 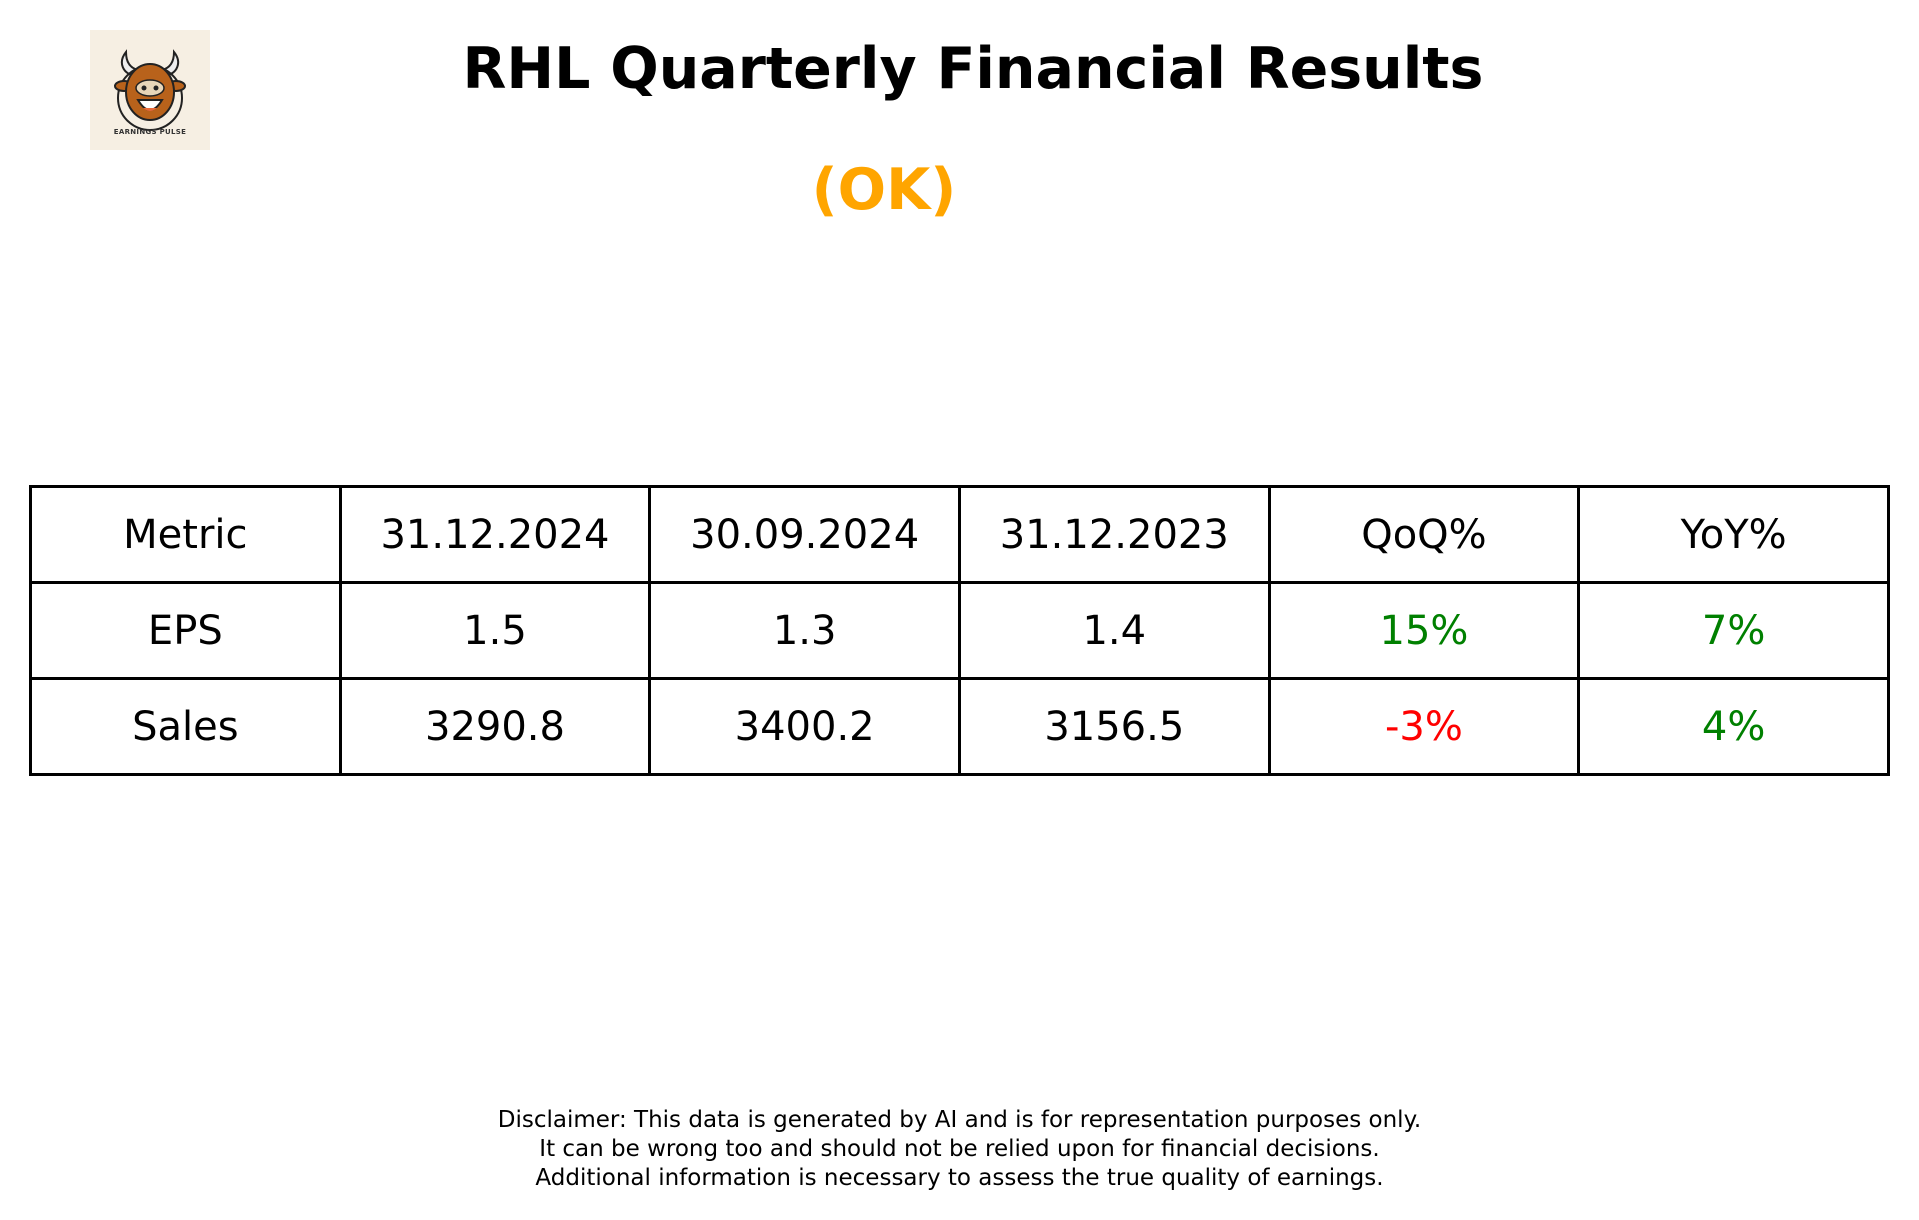 I want to click on header-cell: 31.12.2024, so click(x=495, y=534).